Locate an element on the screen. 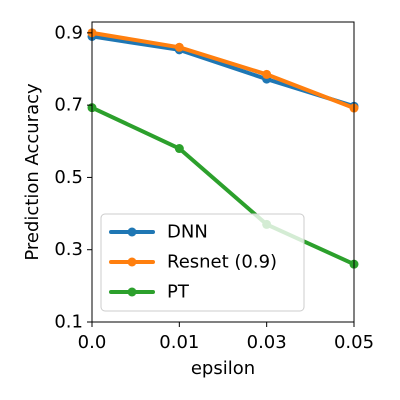 The height and width of the screenshot is (400, 400). series-line is located at coordinates (223, 70).